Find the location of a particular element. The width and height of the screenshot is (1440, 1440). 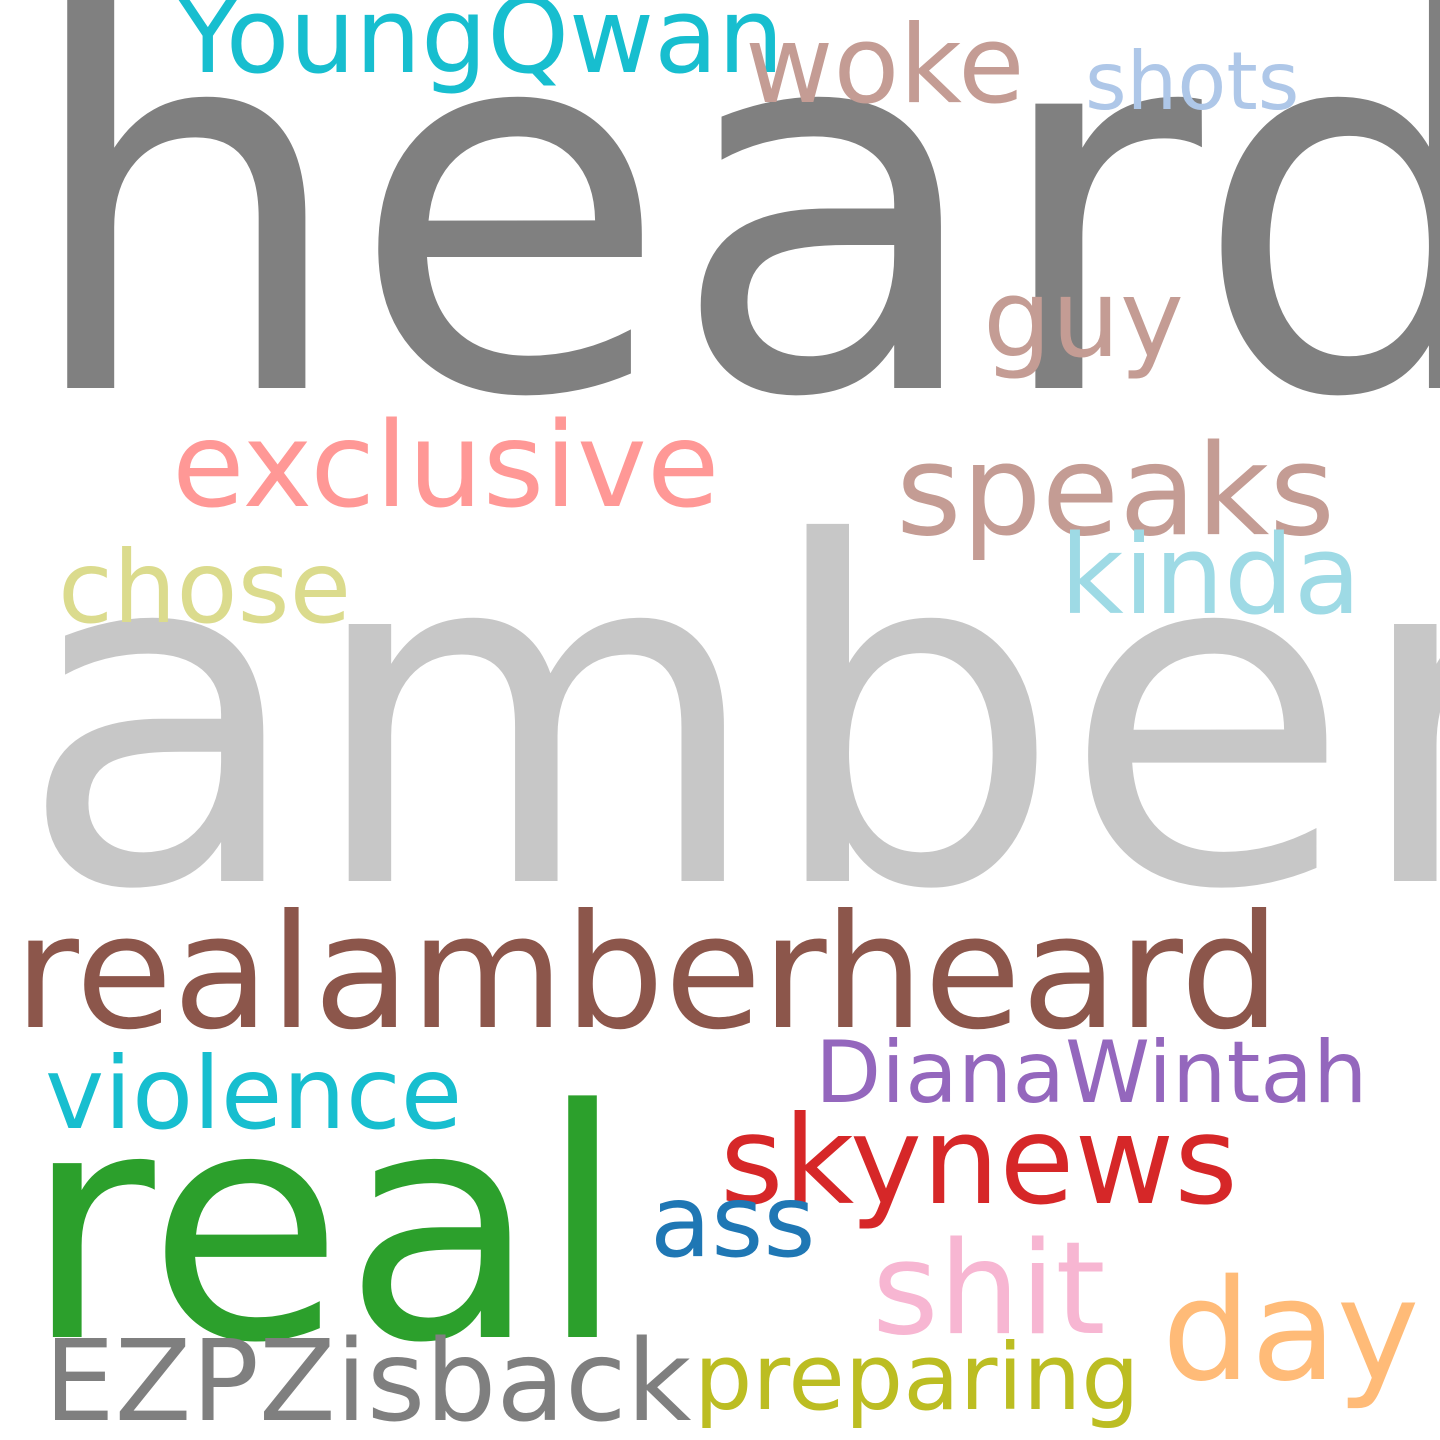

word-realamberheard: realamberheard is located at coordinates (647, 973).